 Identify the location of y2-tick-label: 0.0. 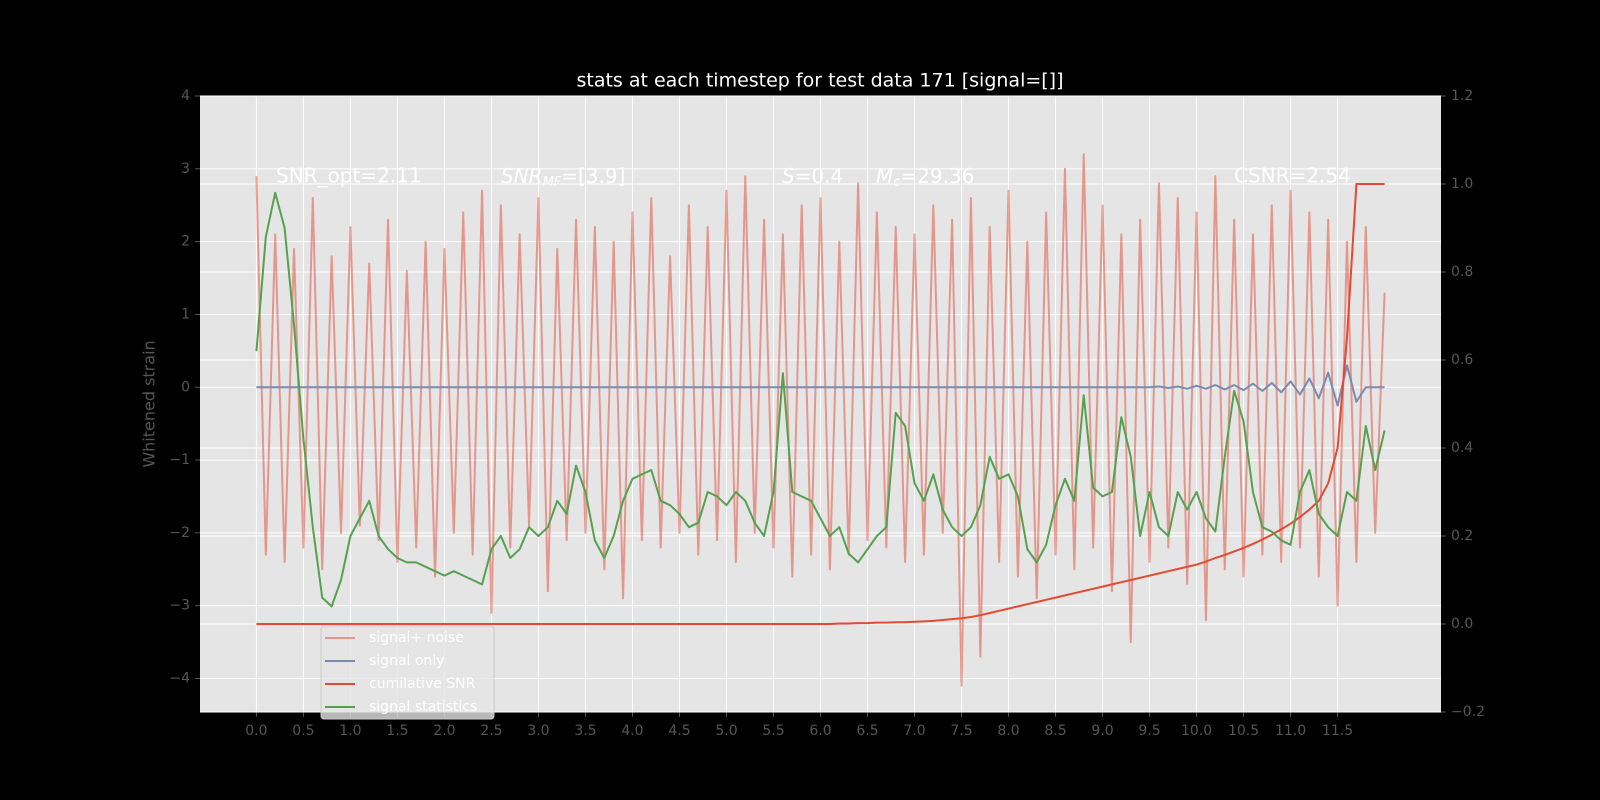
(1462, 624).